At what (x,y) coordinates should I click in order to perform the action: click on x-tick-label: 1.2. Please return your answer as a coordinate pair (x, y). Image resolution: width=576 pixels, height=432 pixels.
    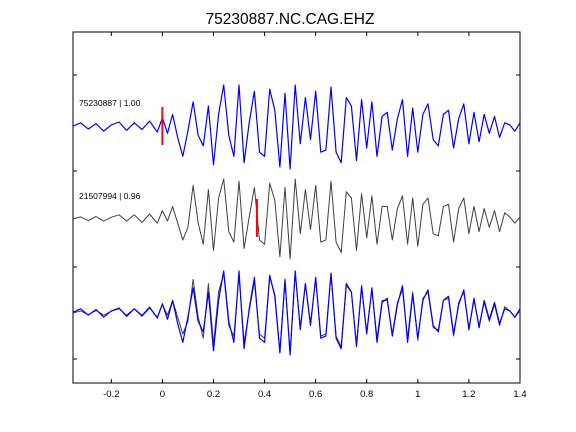
    Looking at the image, I should click on (468, 394).